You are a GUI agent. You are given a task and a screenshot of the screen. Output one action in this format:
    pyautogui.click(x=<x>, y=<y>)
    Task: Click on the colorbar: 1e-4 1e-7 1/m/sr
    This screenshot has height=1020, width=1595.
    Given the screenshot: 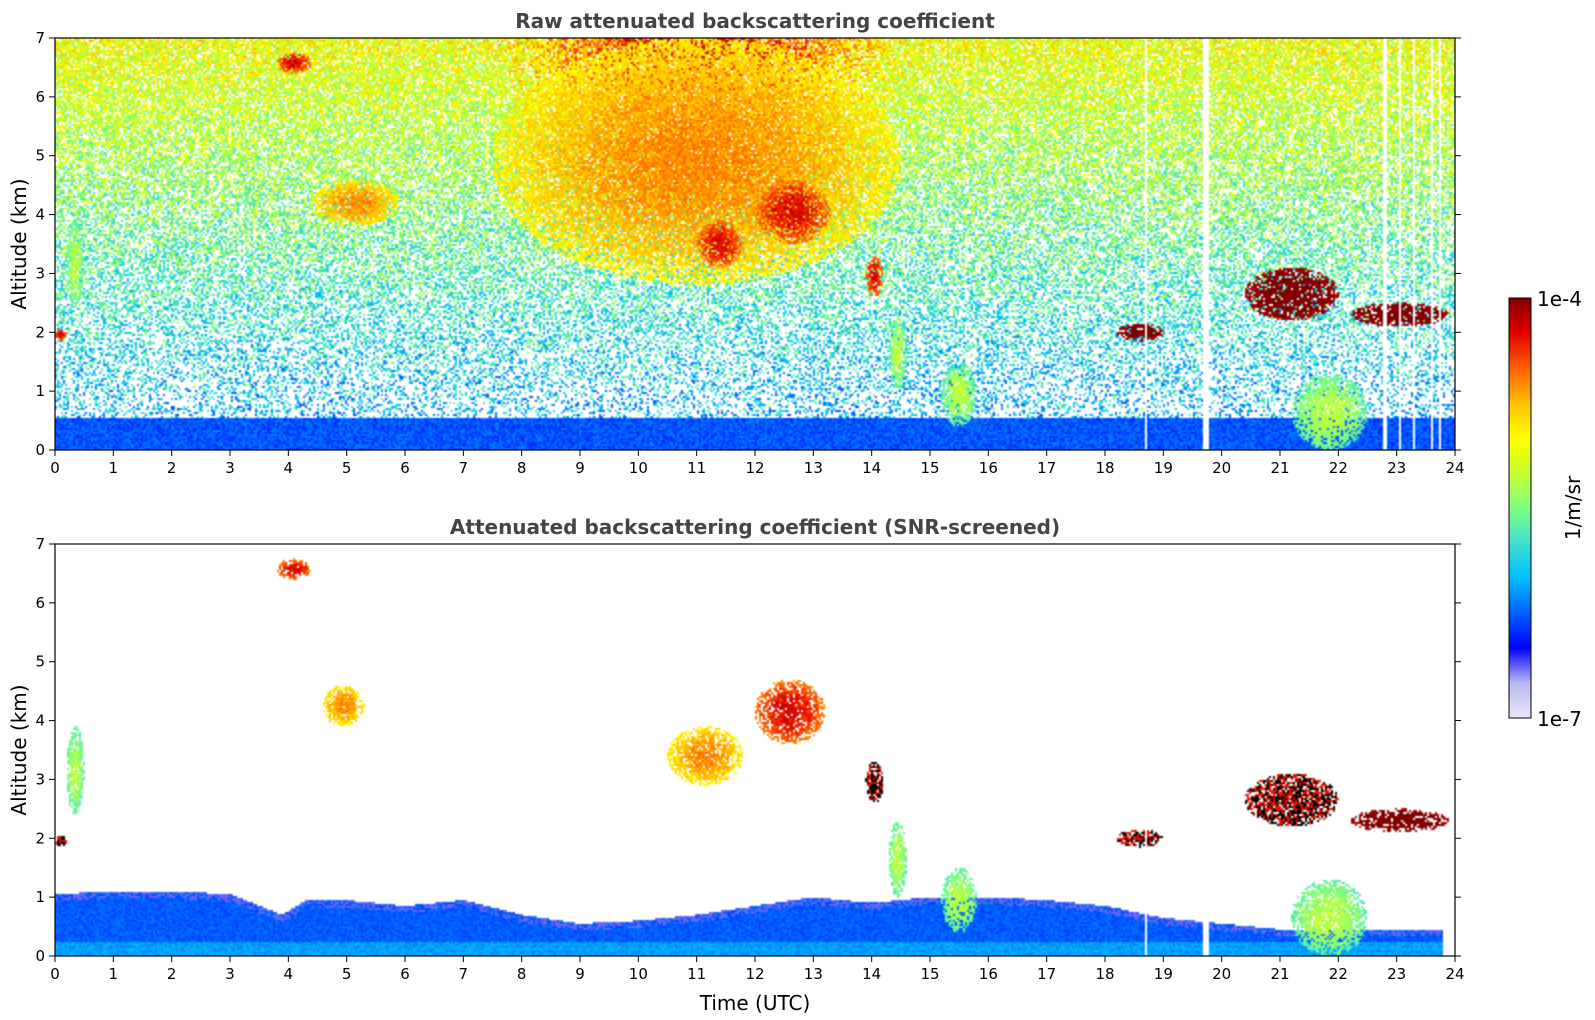 What is the action you would take?
    pyautogui.click(x=1546, y=509)
    